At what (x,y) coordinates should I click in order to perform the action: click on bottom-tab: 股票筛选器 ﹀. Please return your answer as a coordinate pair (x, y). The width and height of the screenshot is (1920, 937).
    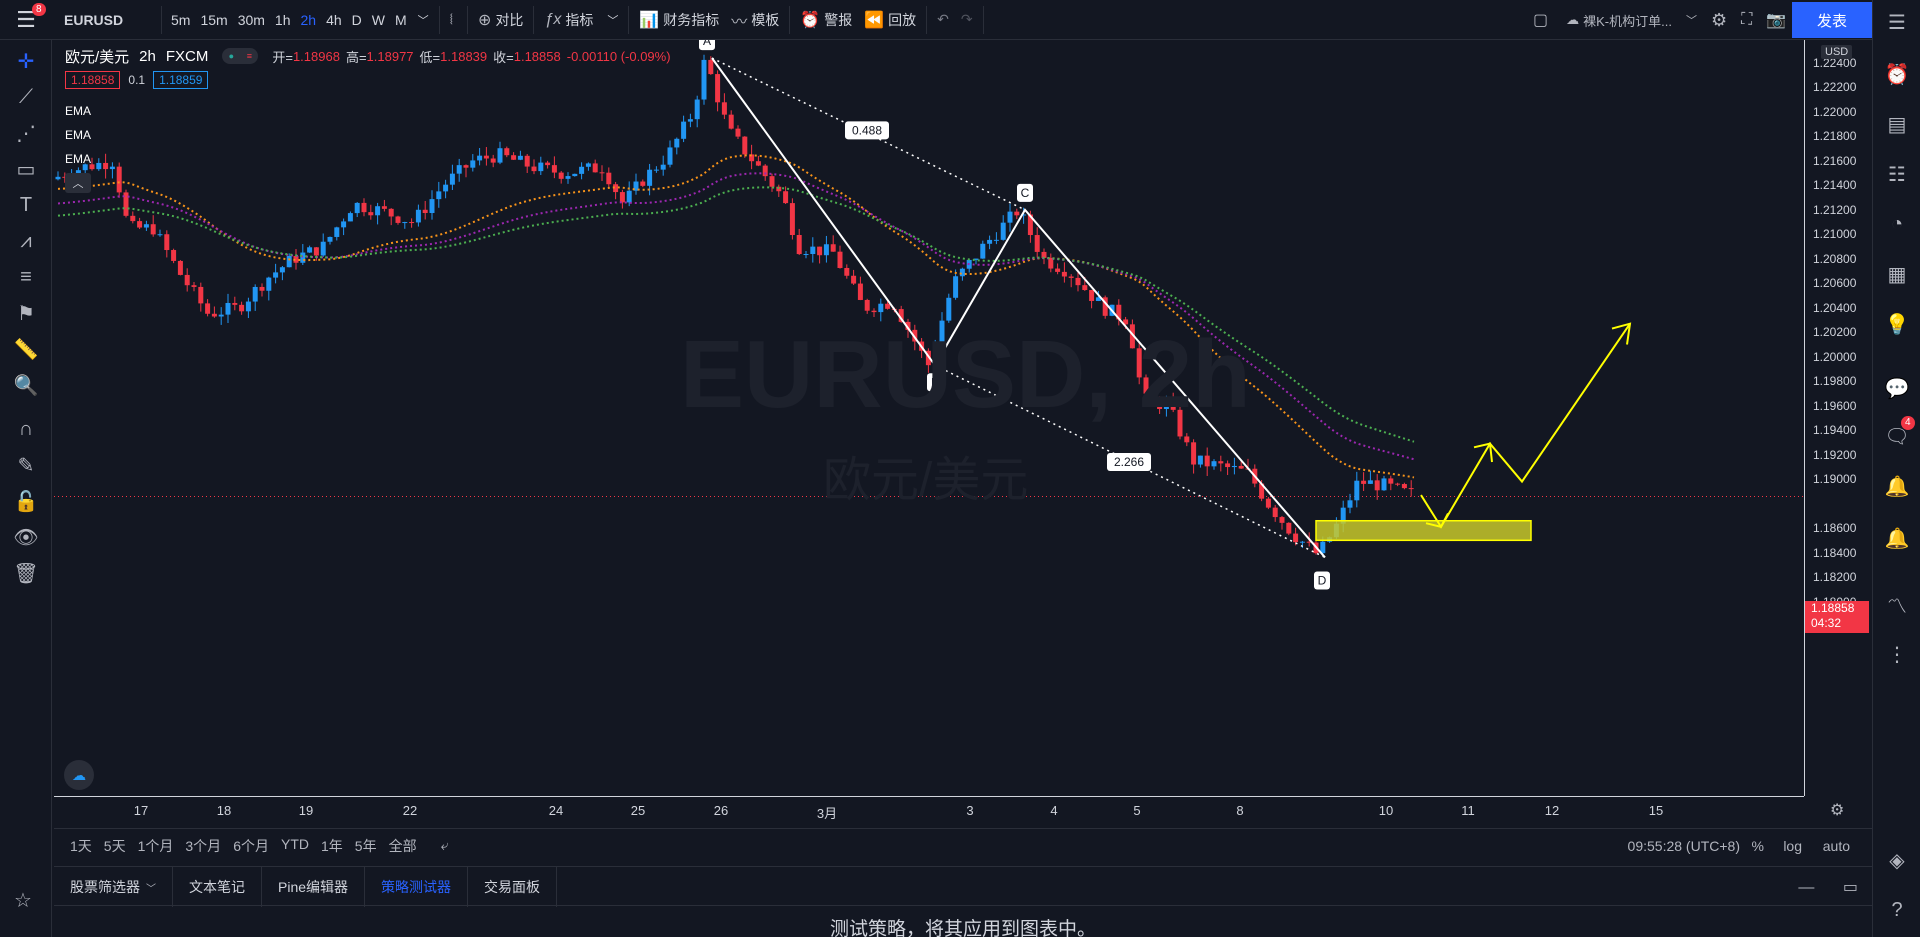
    Looking at the image, I should click on (113, 887).